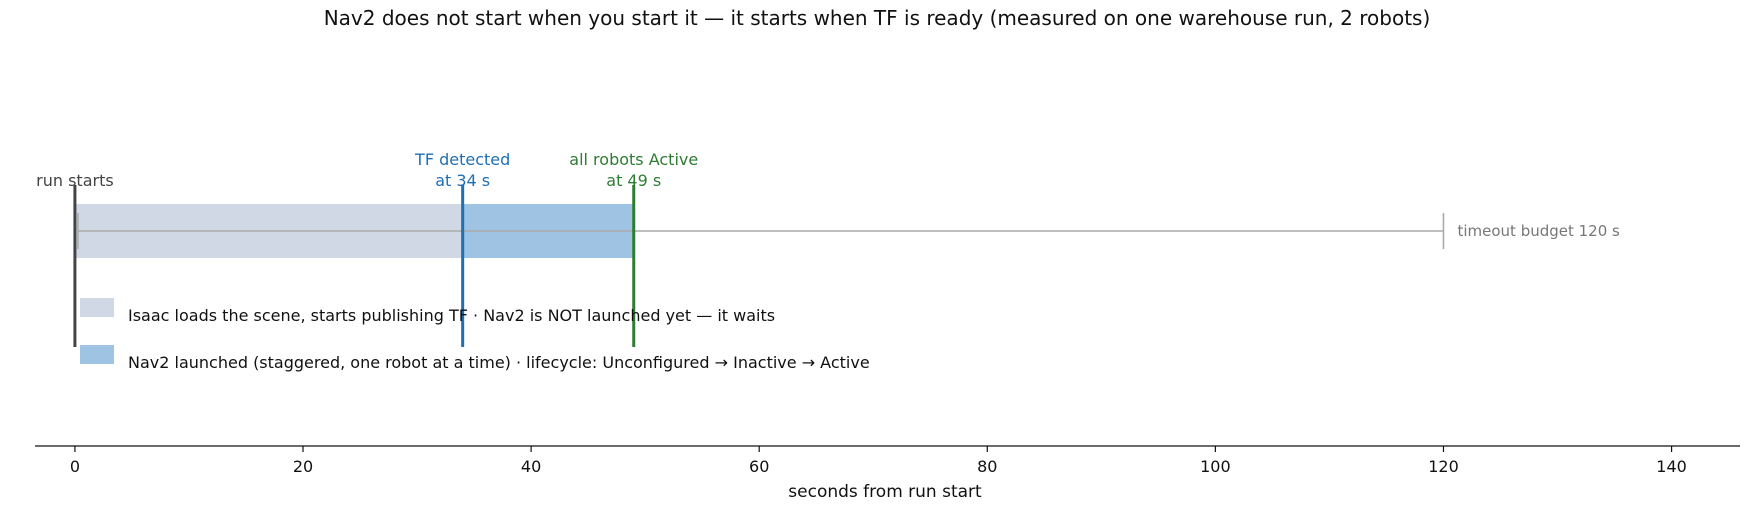  What do you see at coordinates (1215, 466) in the screenshot?
I see `x-tick-label-100: 100` at bounding box center [1215, 466].